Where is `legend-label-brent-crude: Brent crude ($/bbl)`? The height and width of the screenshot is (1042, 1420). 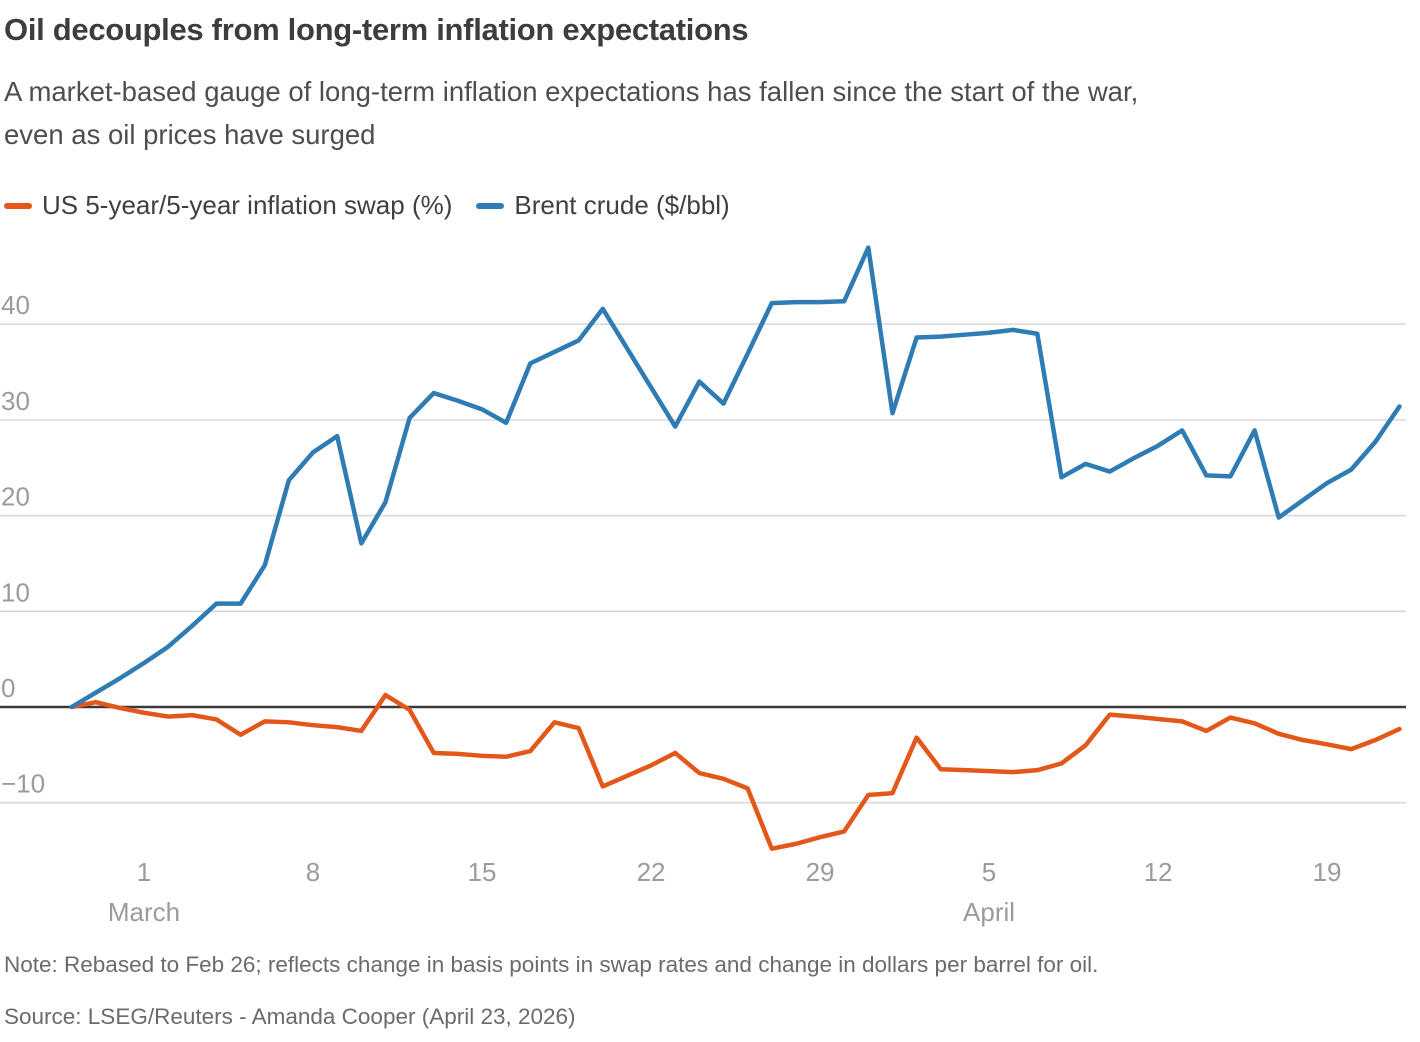 legend-label-brent-crude: Brent crude ($/bbl) is located at coordinates (622, 205).